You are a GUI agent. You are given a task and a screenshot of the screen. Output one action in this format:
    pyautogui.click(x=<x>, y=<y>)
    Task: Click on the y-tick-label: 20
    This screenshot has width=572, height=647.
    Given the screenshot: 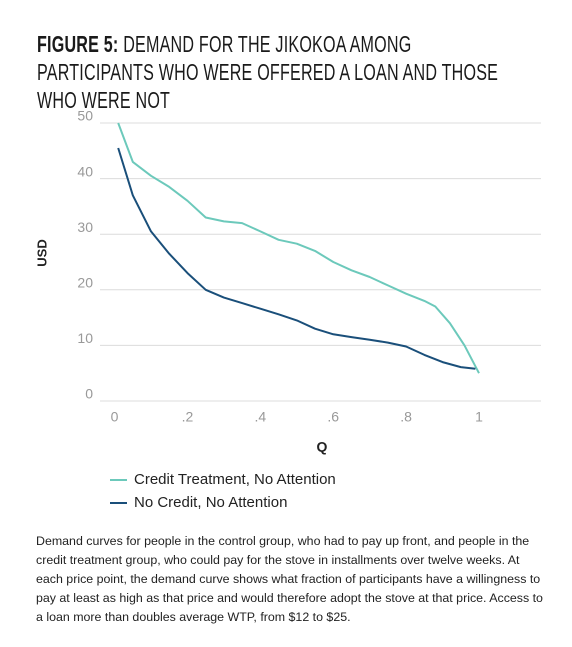 What is the action you would take?
    pyautogui.click(x=85, y=283)
    